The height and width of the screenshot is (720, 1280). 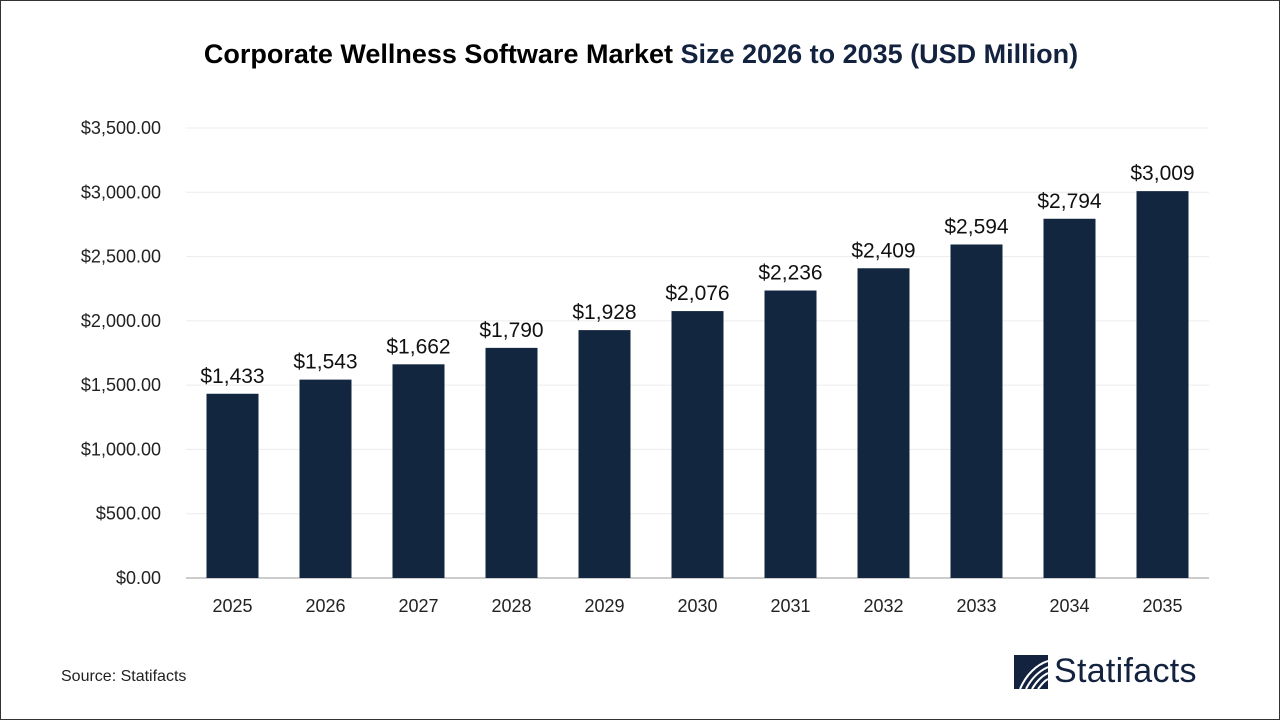 I want to click on data-label: $2,076, so click(x=697, y=293).